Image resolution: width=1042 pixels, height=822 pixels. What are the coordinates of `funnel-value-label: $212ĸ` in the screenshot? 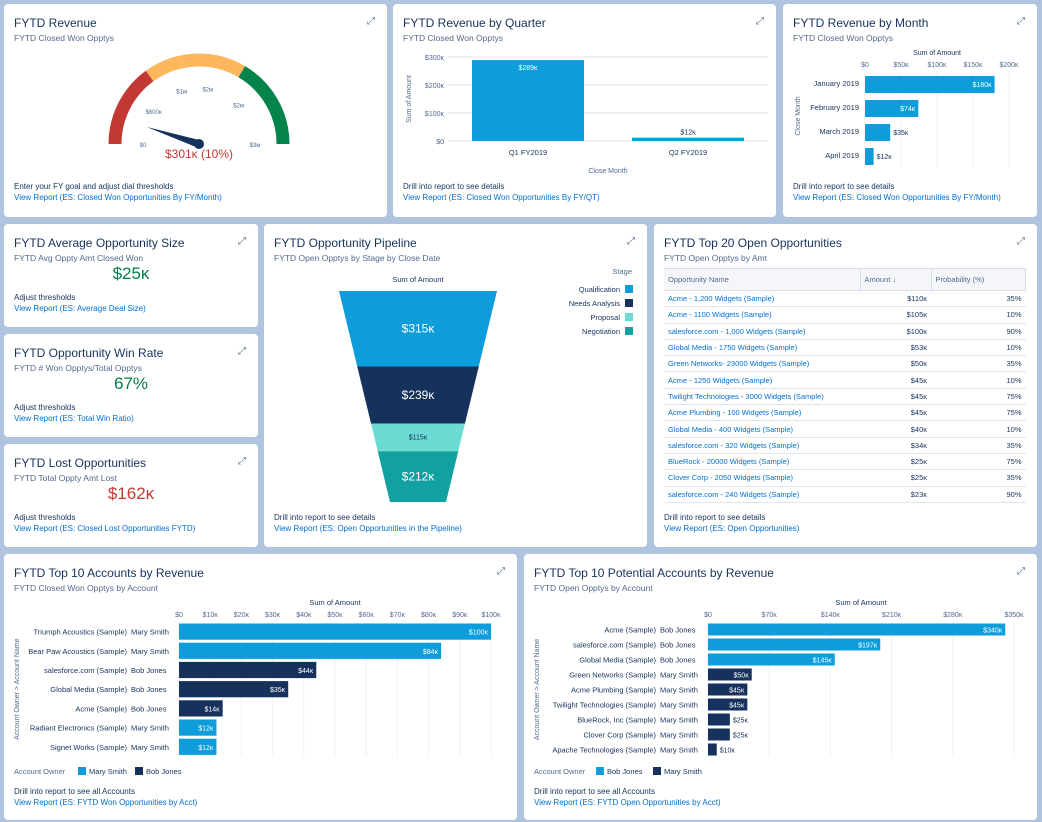 It's located at (419, 477).